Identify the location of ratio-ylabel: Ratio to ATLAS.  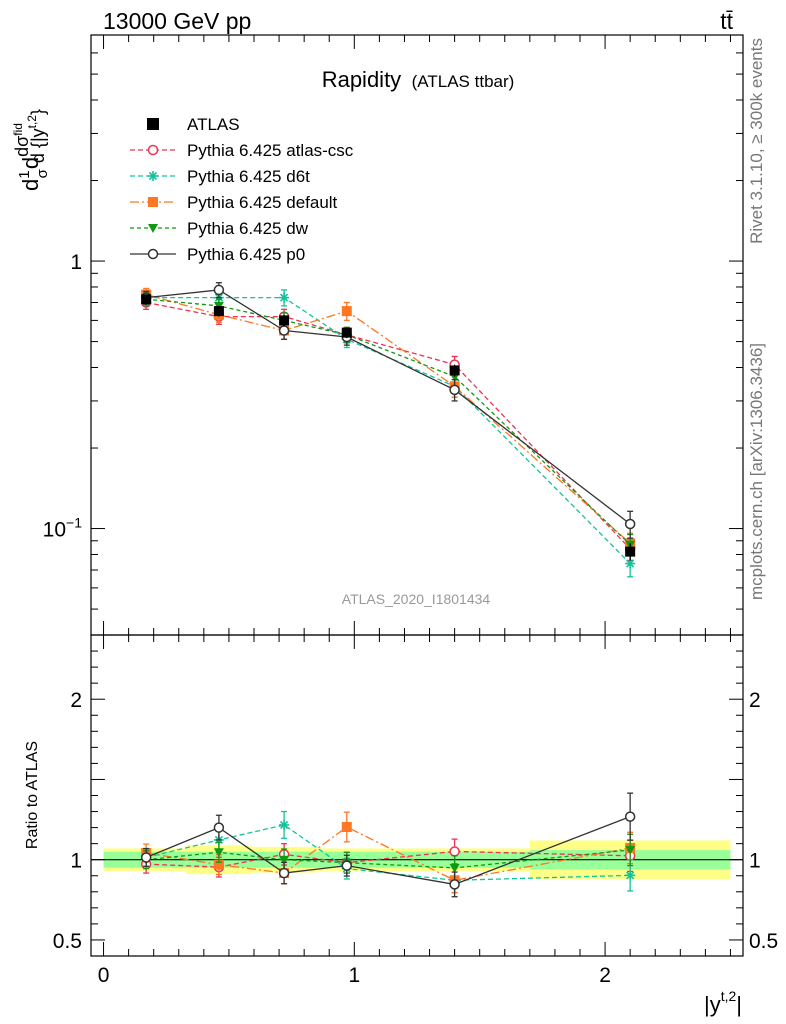
(32, 795).